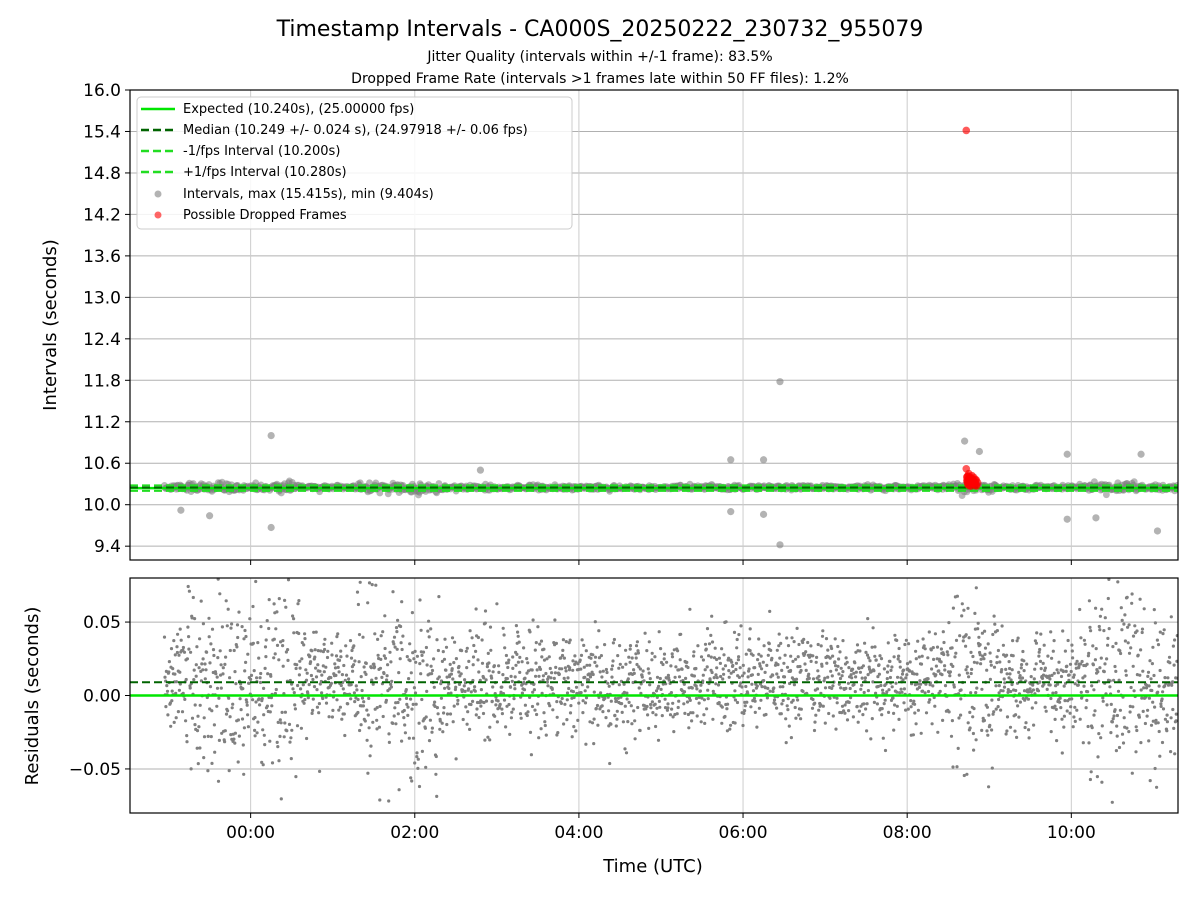 This screenshot has width=1200, height=900. I want to click on intervals-y-tick-label: 15.4, so click(102, 132).